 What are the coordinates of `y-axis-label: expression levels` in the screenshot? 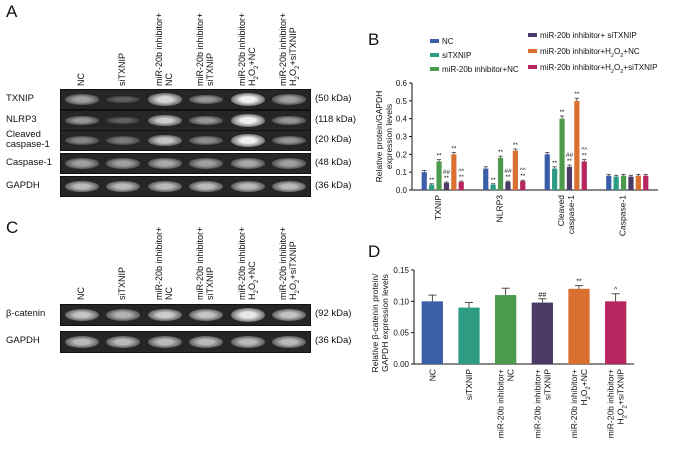 It's located at (389, 136).